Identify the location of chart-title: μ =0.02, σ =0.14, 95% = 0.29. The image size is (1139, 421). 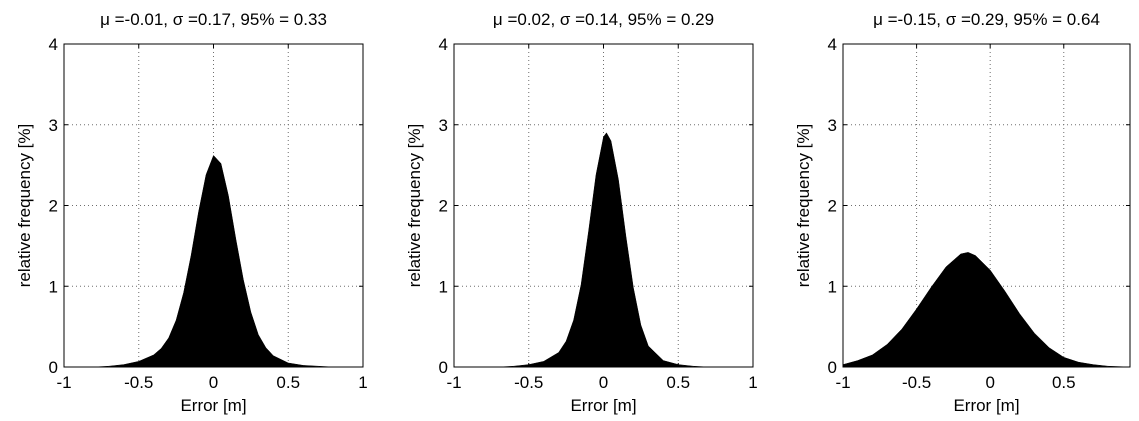
(603, 19).